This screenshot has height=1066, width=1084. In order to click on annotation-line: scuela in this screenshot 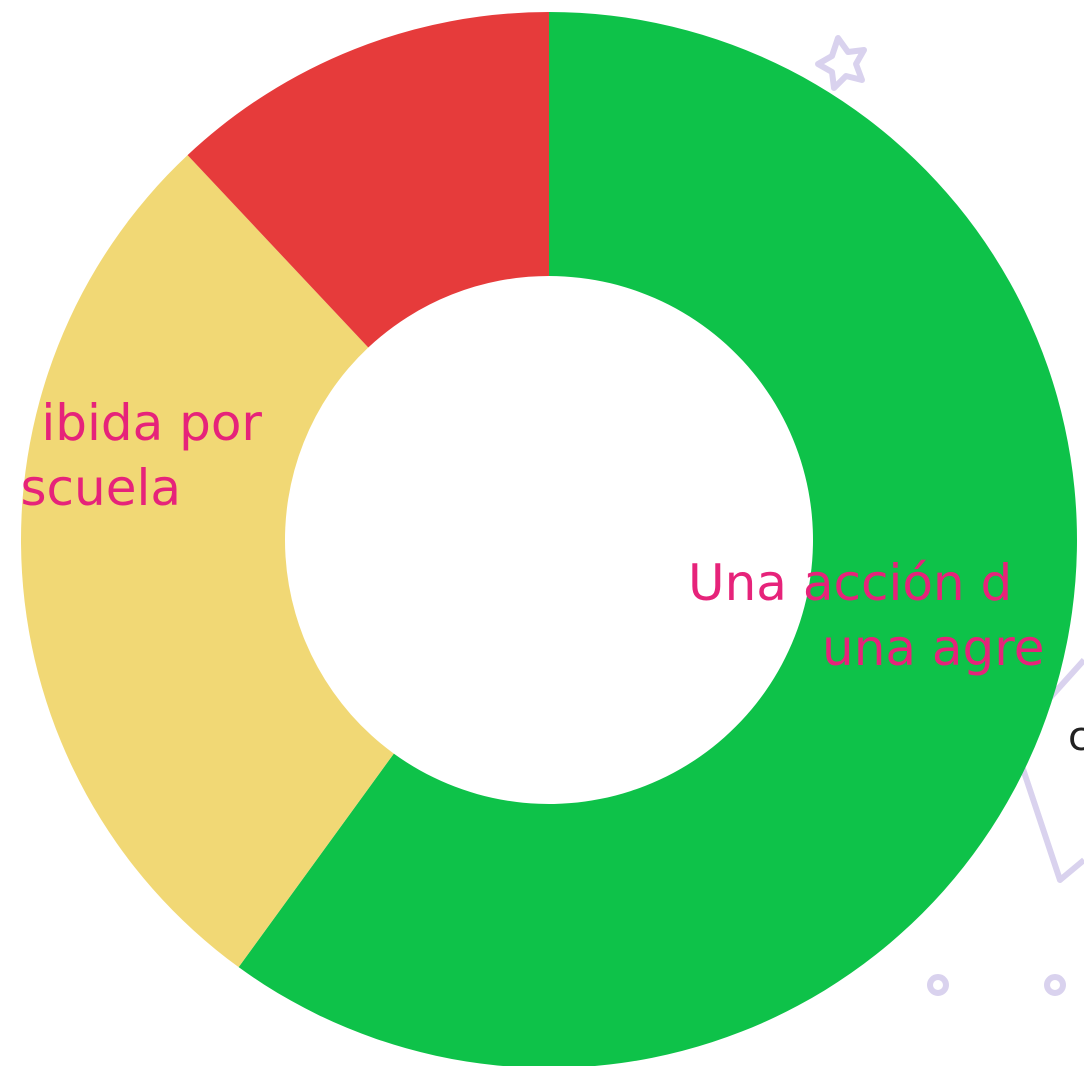, I will do `click(100, 488)`.